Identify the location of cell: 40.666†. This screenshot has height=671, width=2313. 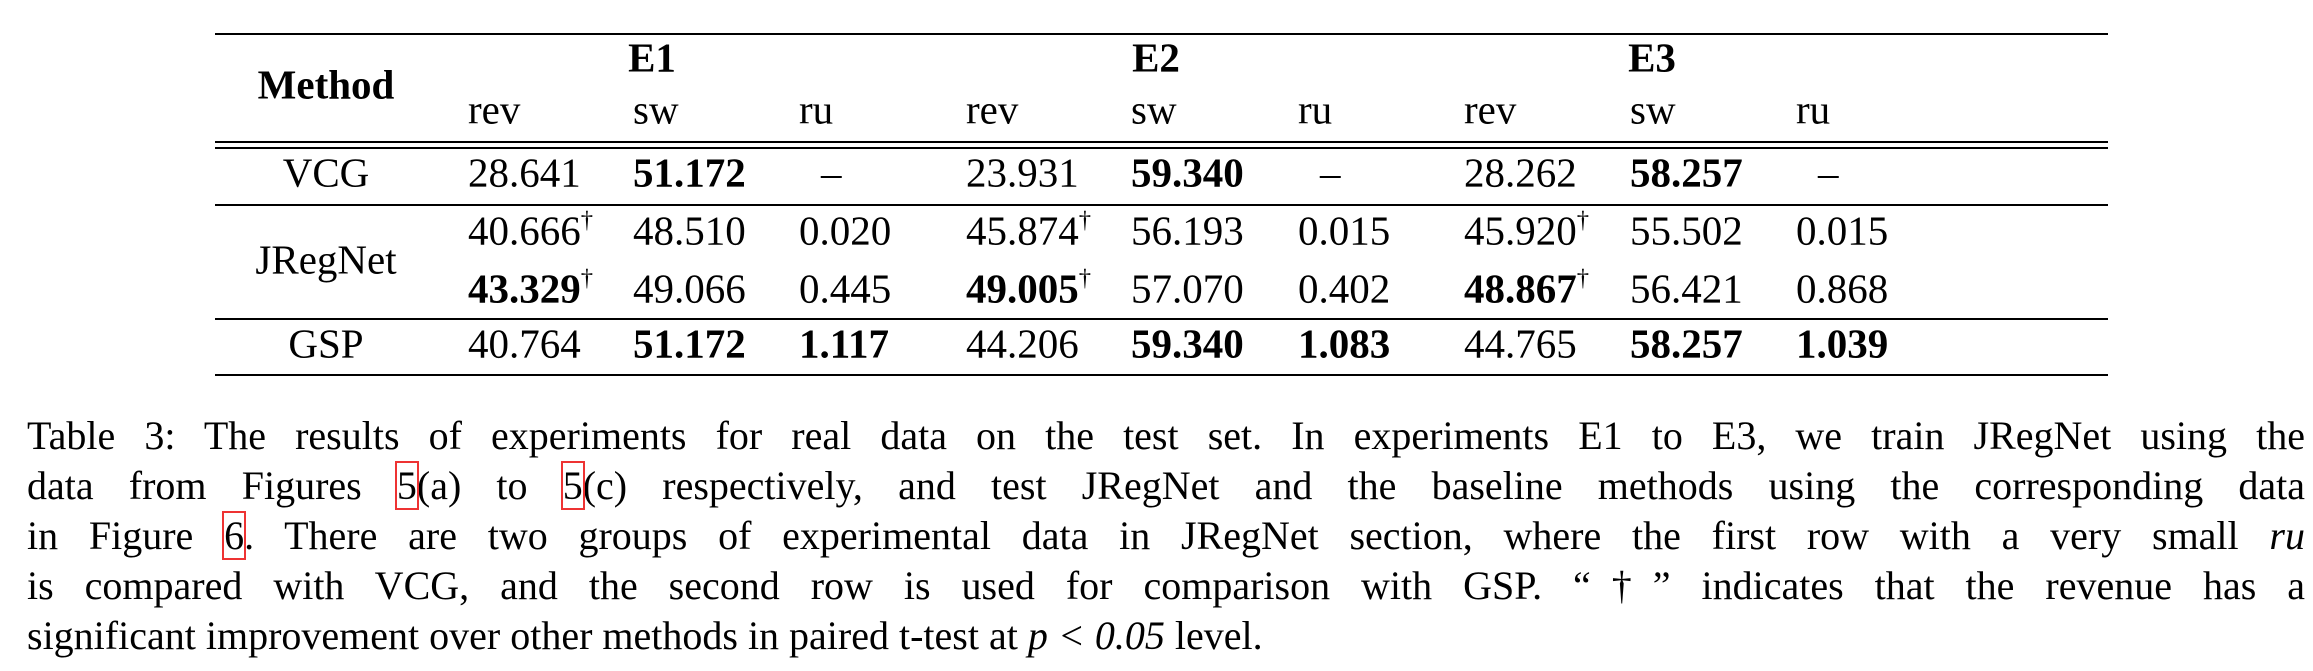
(530, 229).